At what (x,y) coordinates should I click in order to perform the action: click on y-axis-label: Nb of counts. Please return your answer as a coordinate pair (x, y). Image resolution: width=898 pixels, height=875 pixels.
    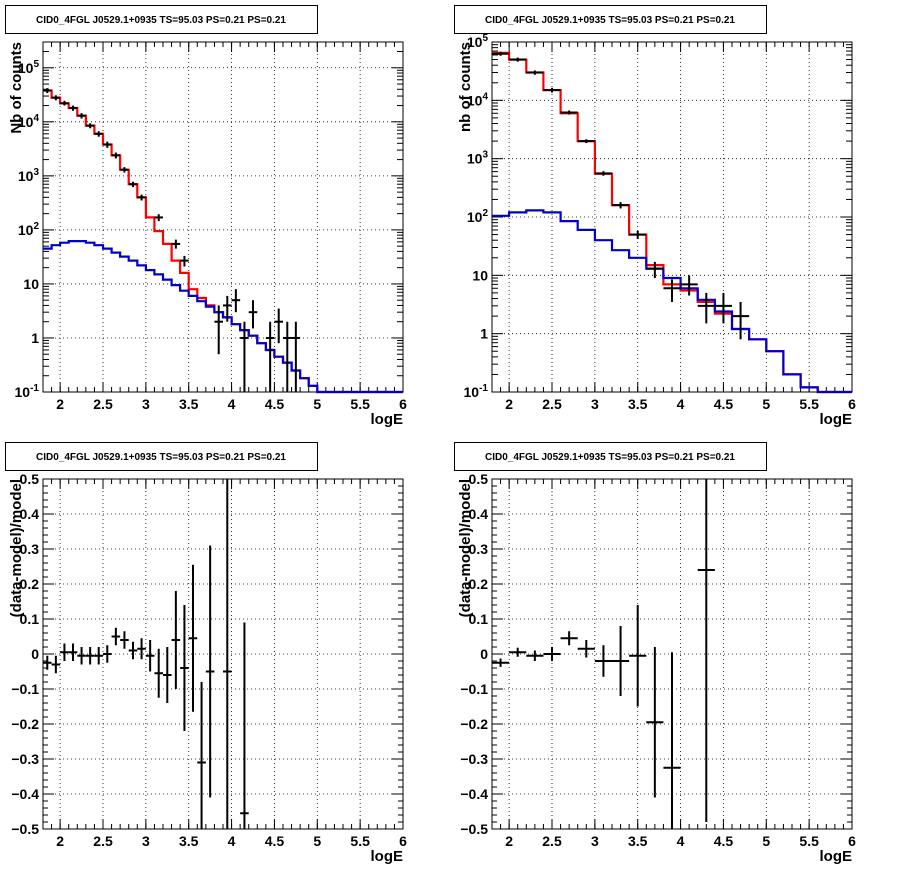
    Looking at the image, I should click on (16, 88).